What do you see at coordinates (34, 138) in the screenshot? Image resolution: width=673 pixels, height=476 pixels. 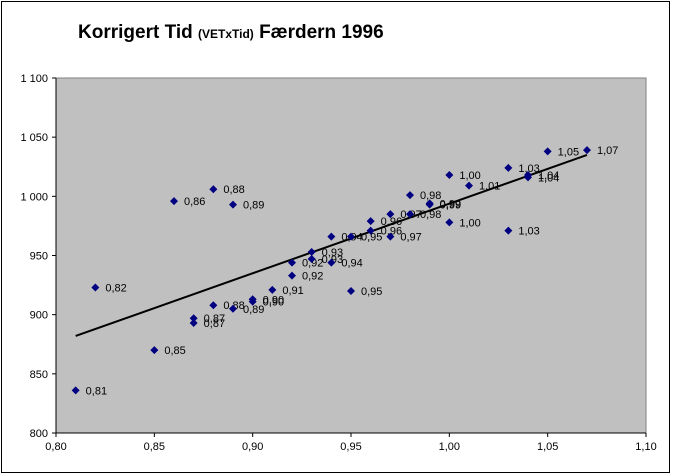 I see `y-tick-label: 1 050` at bounding box center [34, 138].